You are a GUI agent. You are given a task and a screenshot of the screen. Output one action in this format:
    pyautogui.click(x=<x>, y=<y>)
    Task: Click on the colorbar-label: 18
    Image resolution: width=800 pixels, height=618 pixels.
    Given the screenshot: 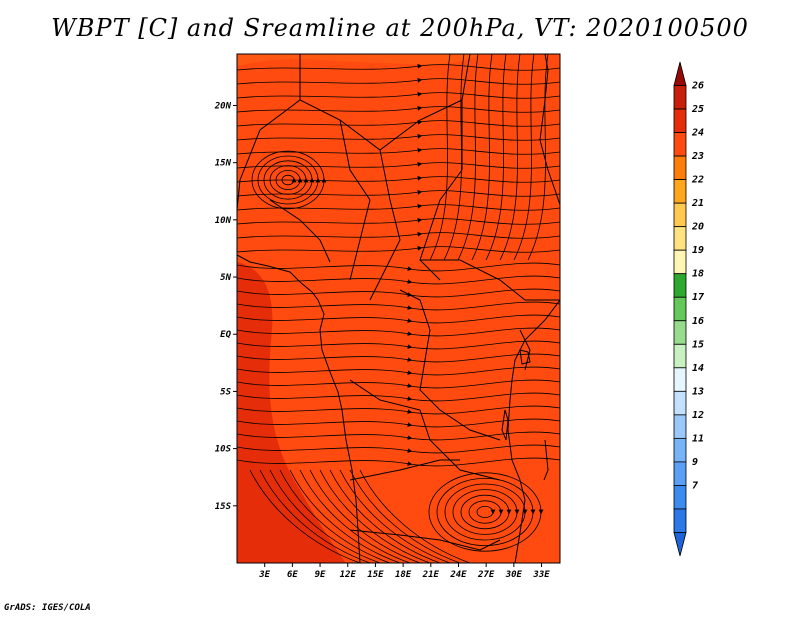 What is the action you would take?
    pyautogui.click(x=698, y=274)
    